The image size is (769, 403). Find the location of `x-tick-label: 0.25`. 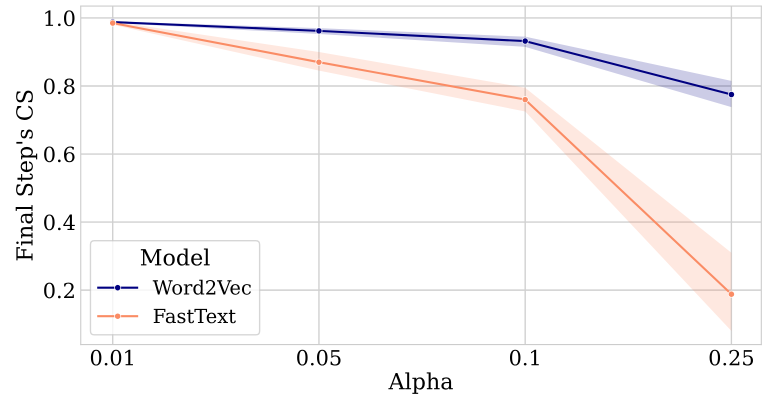

x-tick-label: 0.25 is located at coordinates (731, 358).